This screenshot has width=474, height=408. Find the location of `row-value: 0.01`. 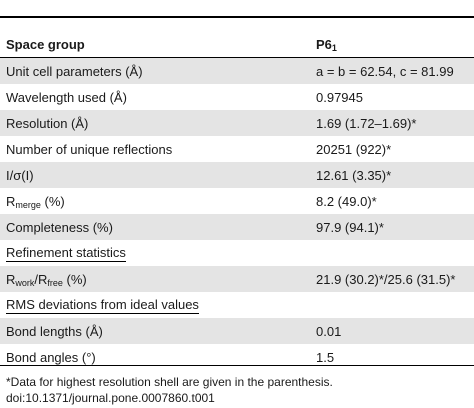

row-value: 0.01 is located at coordinates (392, 331).